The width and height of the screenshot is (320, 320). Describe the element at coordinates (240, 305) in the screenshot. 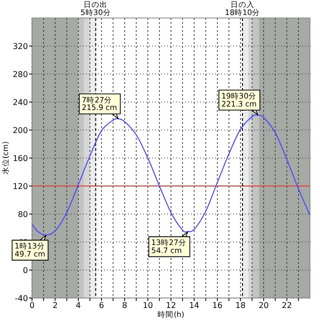

I see `x-tick-label: 18` at that location.